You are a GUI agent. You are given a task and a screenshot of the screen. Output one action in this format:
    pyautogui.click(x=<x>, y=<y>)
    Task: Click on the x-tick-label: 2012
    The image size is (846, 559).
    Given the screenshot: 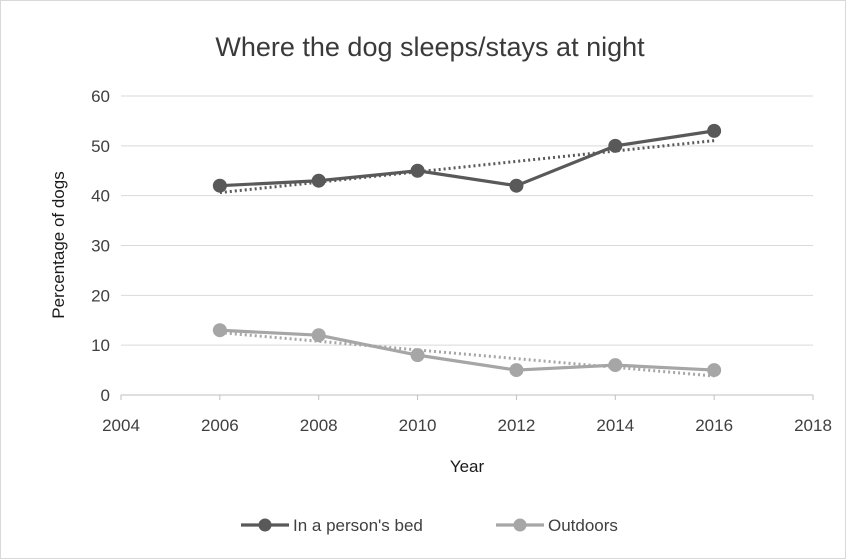 What is the action you would take?
    pyautogui.click(x=517, y=425)
    